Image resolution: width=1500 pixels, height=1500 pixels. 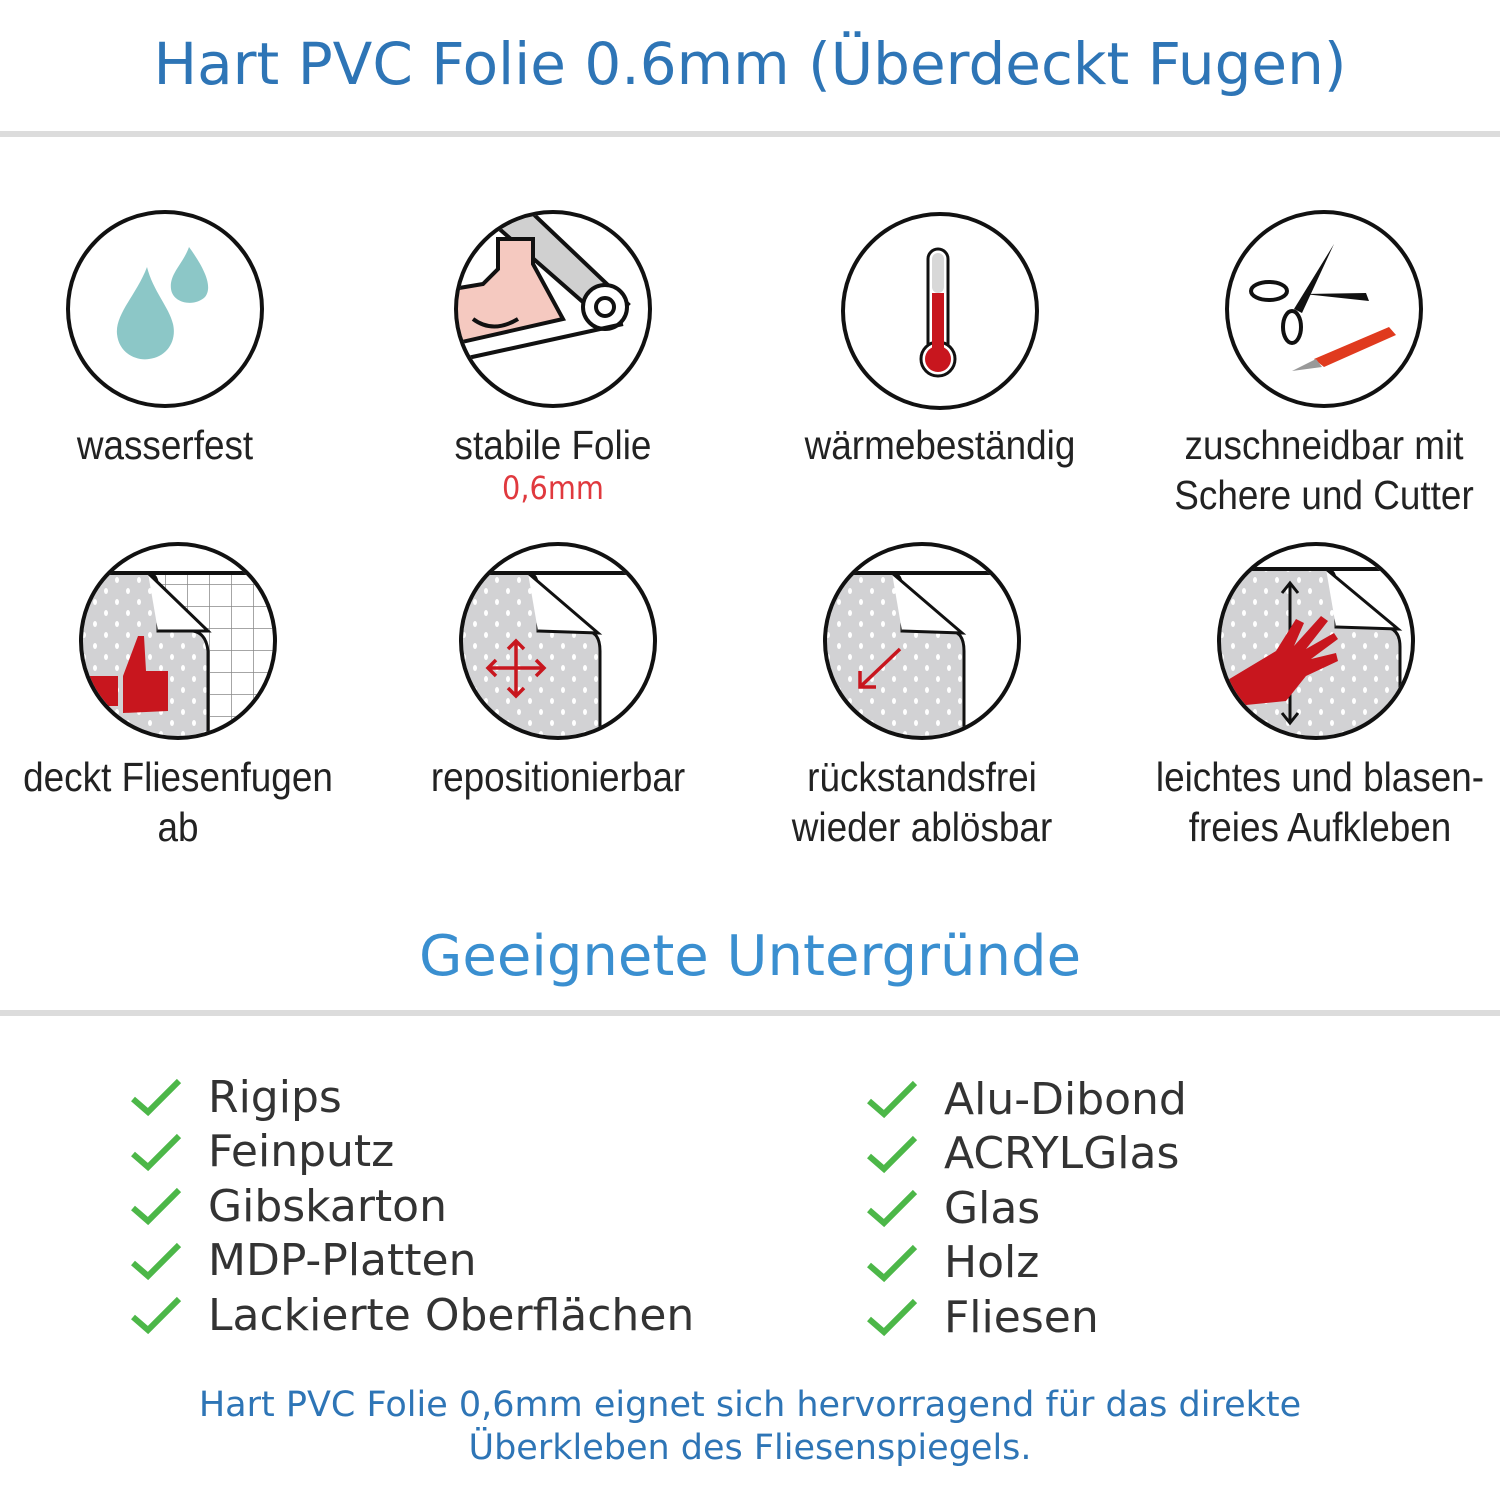 I want to click on surface-item: Glas, so click(x=953, y=1208).